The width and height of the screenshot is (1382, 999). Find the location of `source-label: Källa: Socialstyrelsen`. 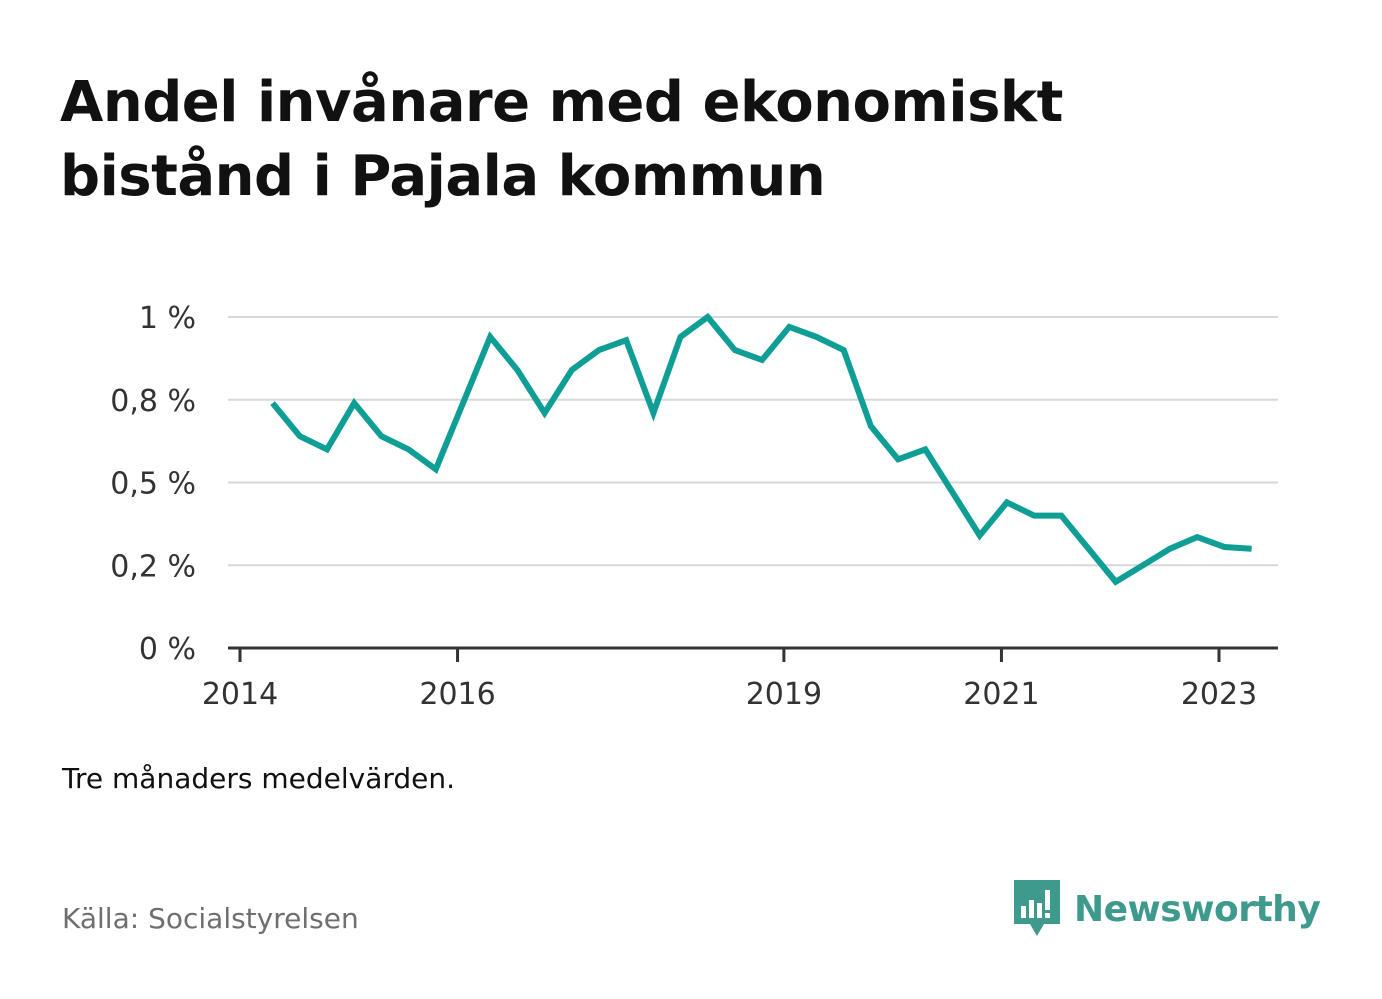

source-label: Källa: Socialstyrelsen is located at coordinates (210, 918).